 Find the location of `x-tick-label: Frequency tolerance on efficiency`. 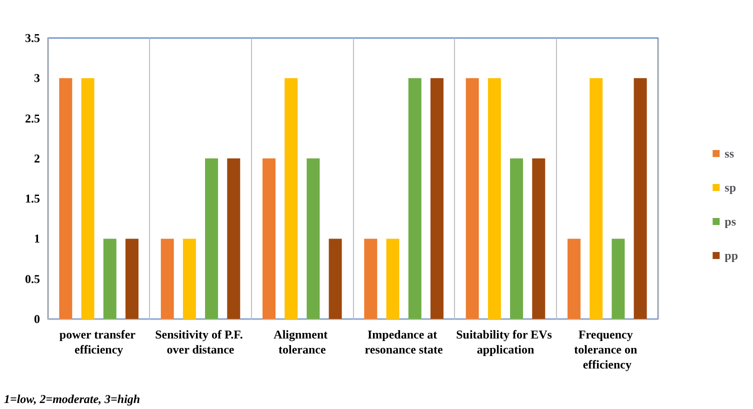

x-tick-label: Frequency tolerance on efficiency is located at coordinates (607, 350).